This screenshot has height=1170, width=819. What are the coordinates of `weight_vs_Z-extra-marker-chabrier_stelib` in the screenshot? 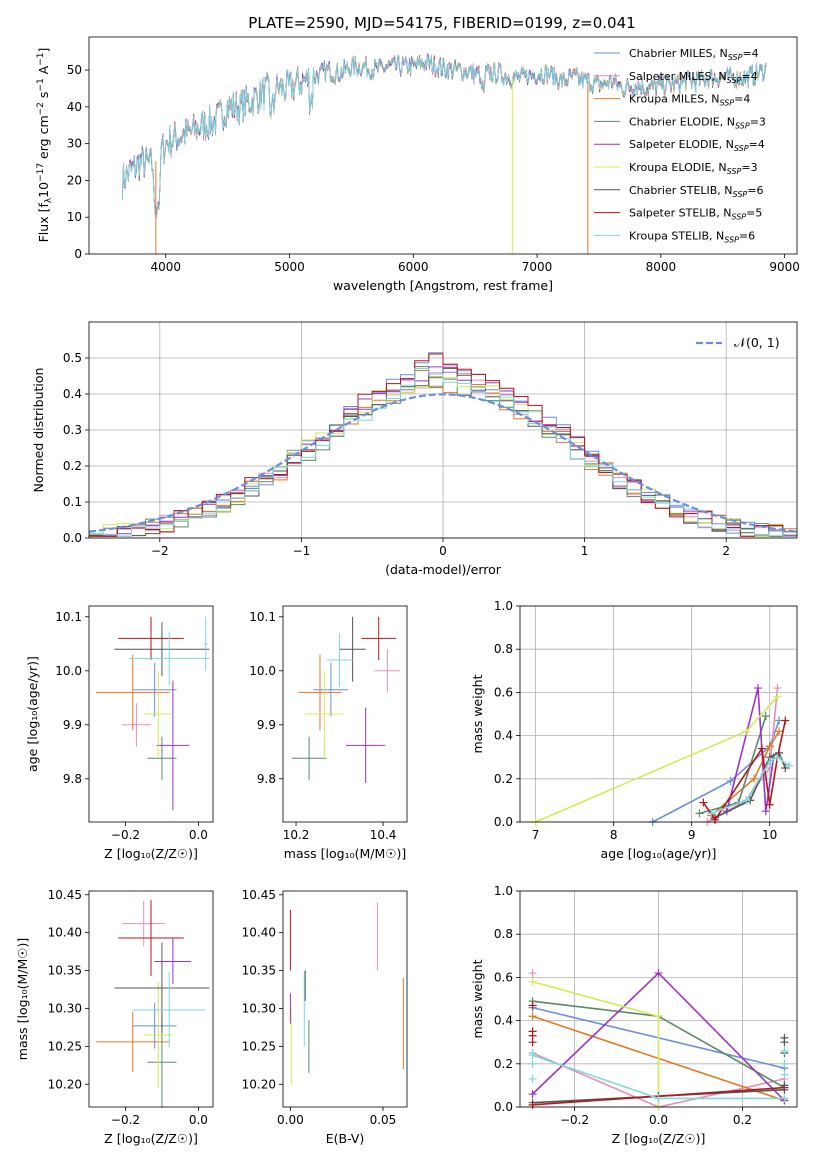 It's located at (784, 1042).